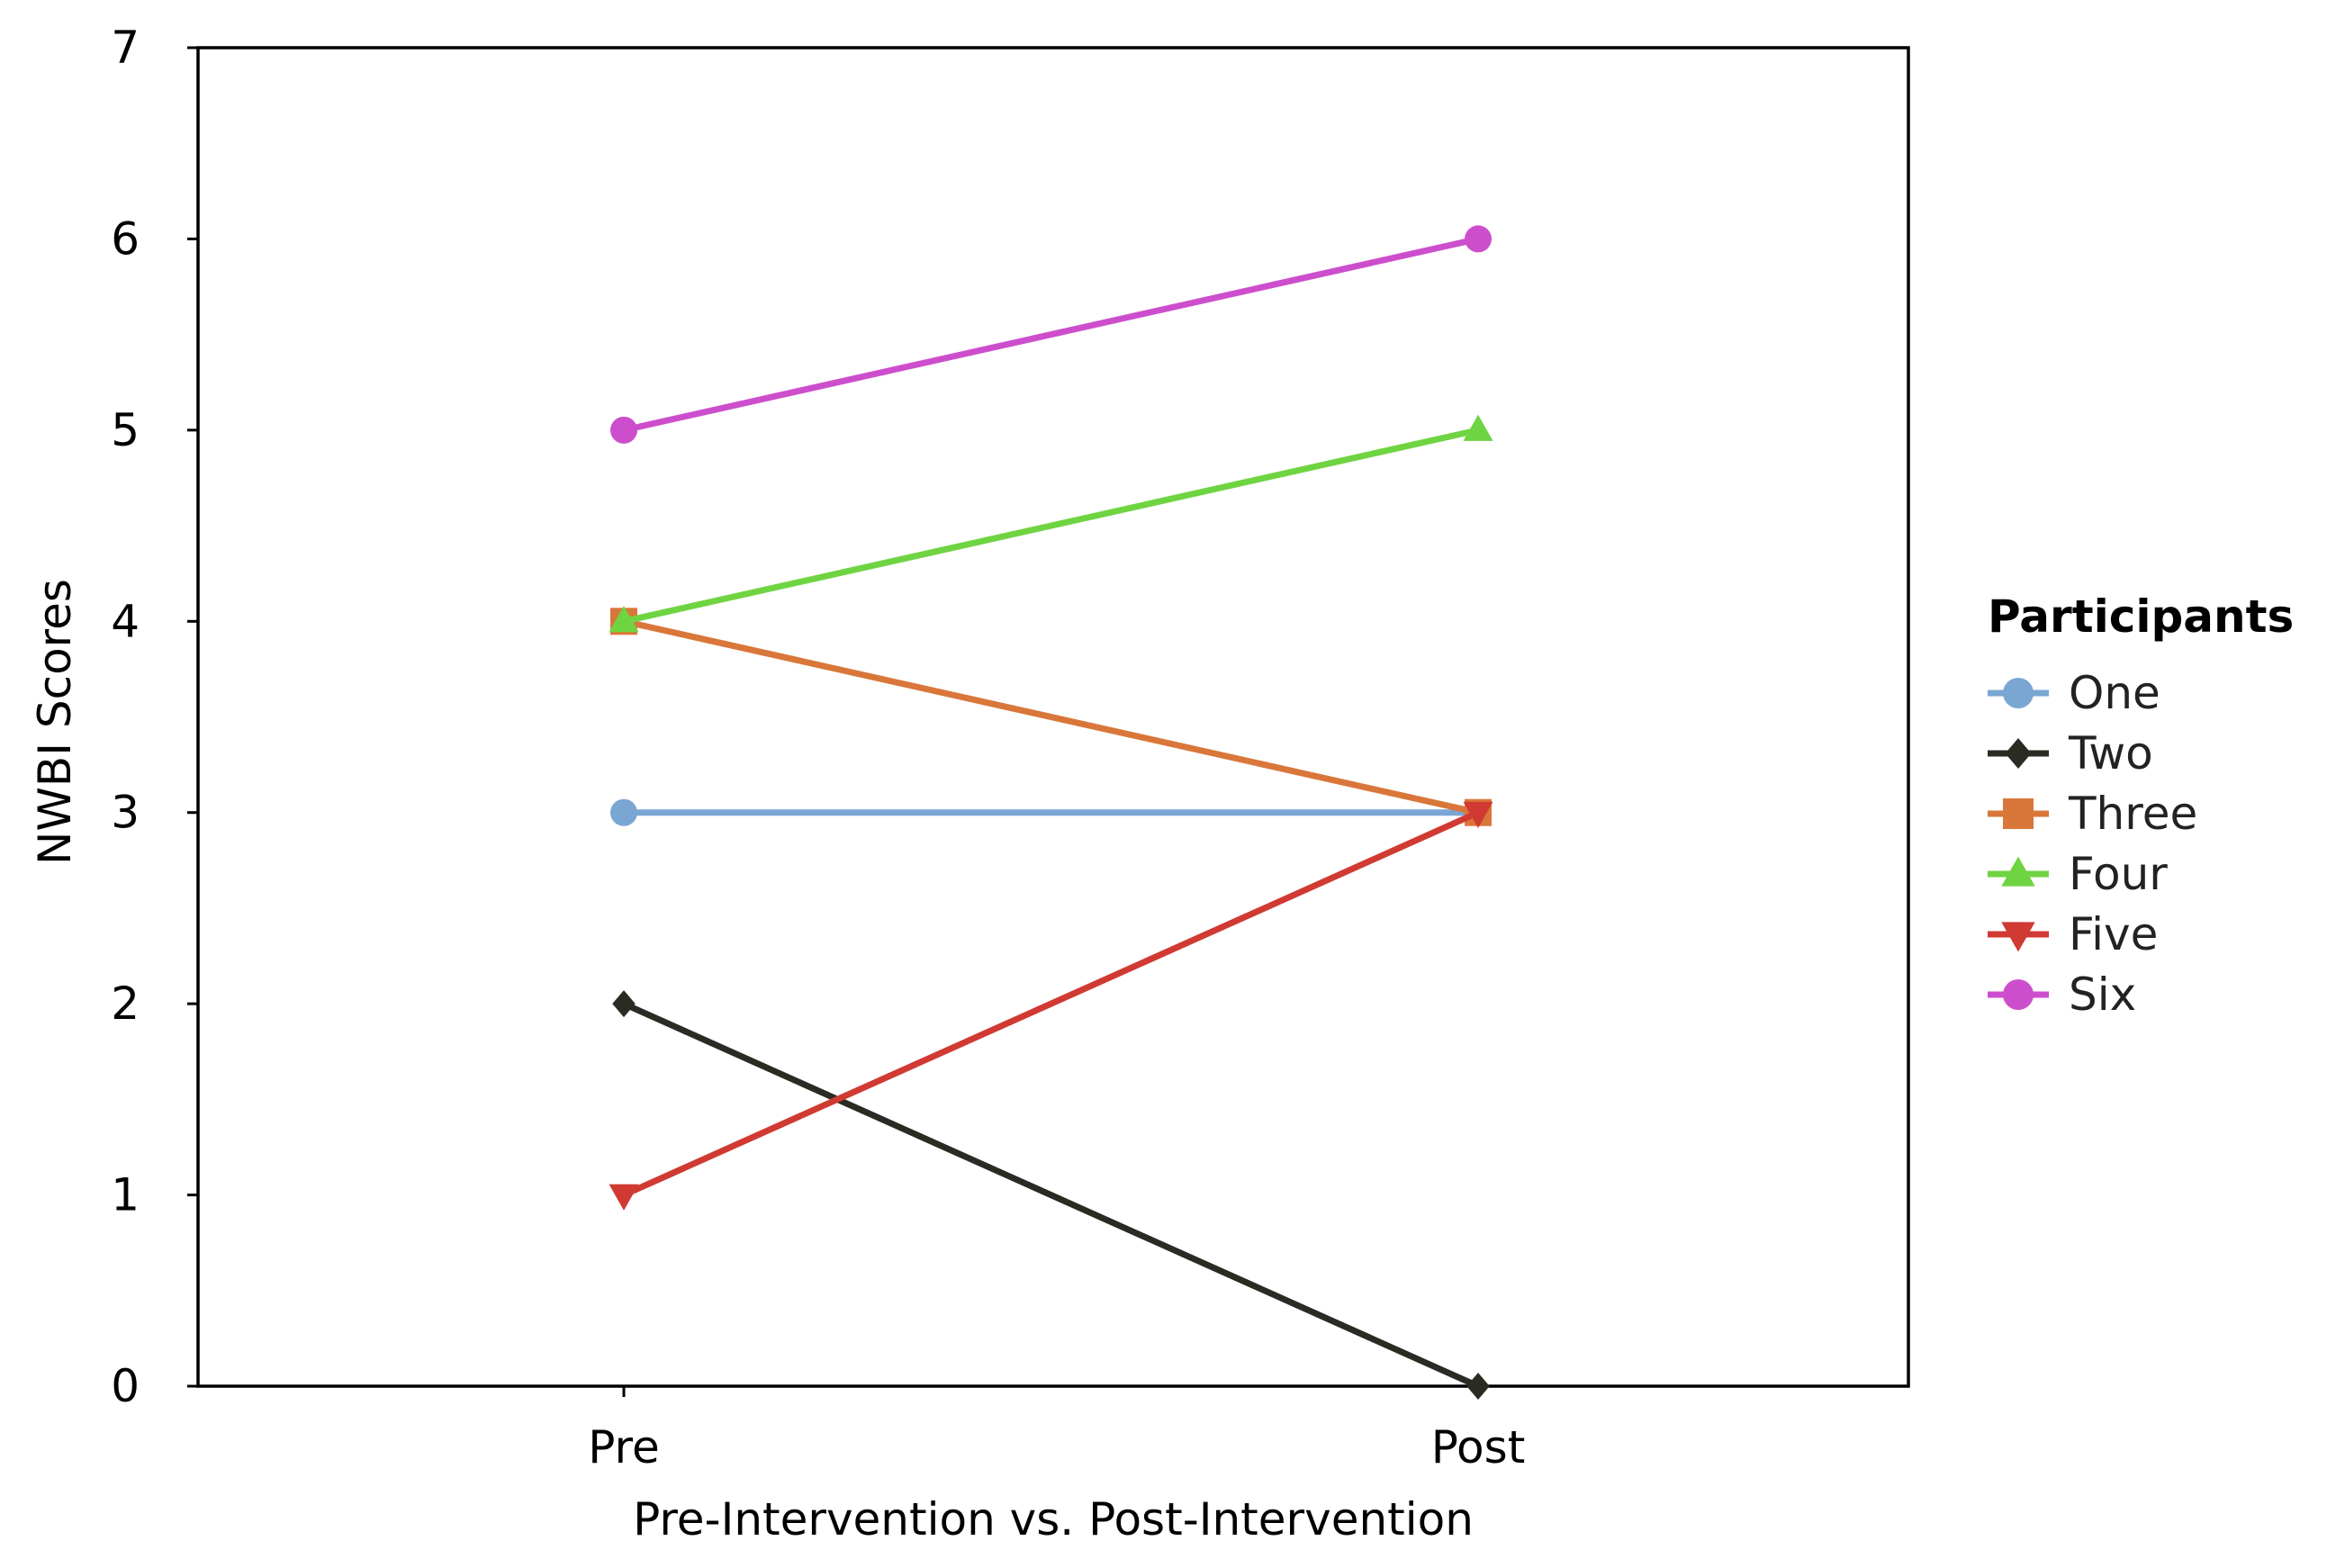 The width and height of the screenshot is (2327, 1568). I want to click on series-three, so click(1051, 717).